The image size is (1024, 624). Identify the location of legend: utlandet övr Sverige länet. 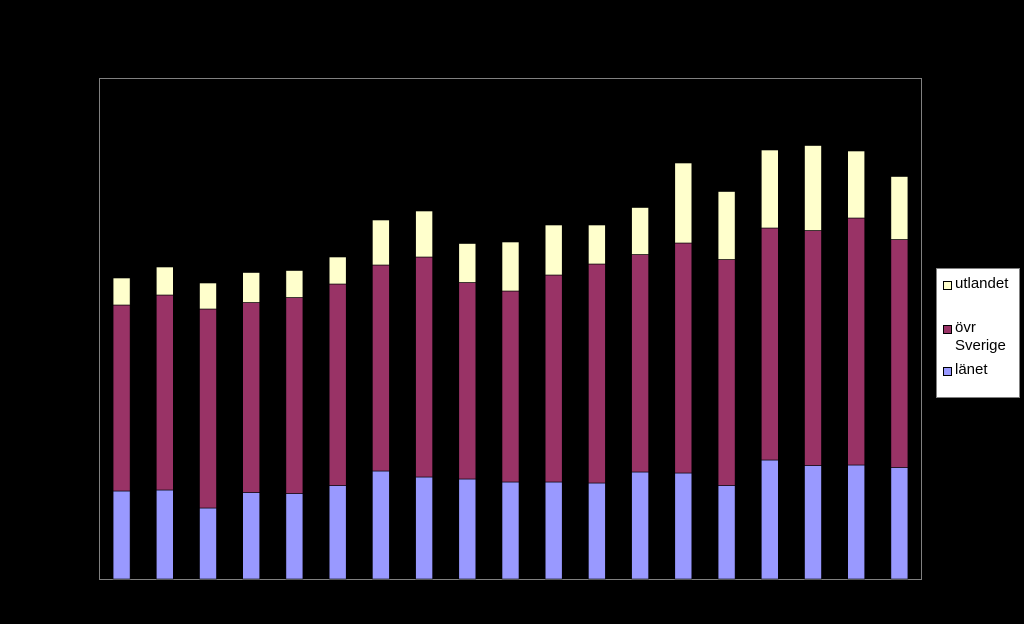
(978, 333).